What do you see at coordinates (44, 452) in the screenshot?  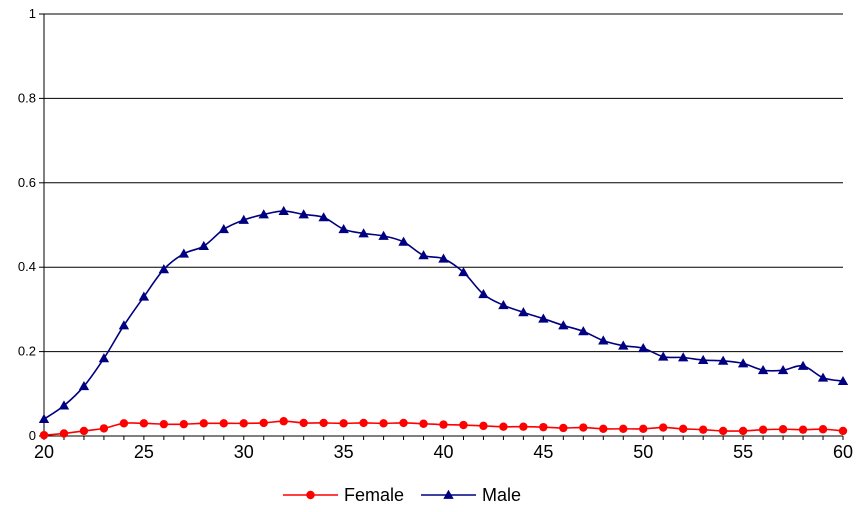 I see `x-tick-label: 20` at bounding box center [44, 452].